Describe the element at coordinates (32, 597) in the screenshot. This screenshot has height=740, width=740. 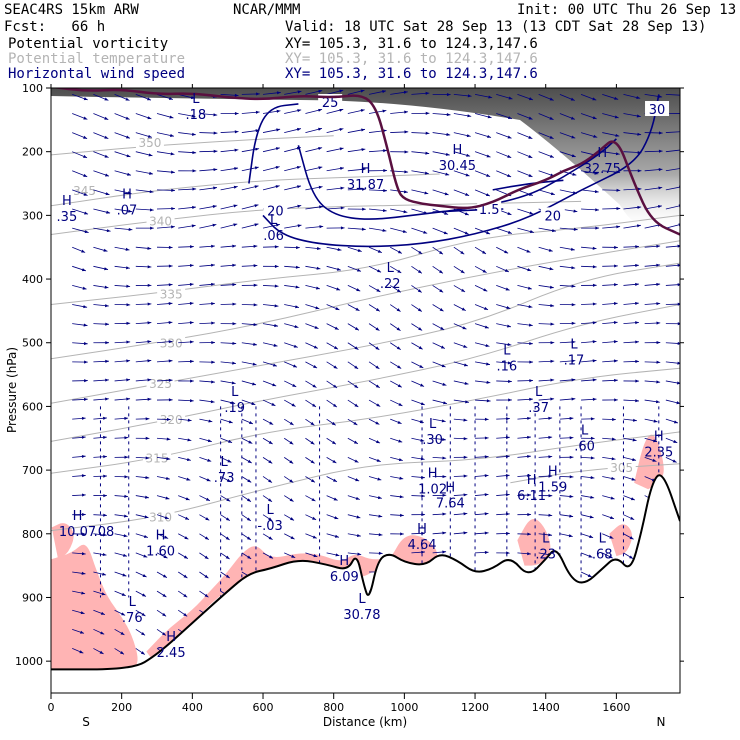
I see `y-tick-label-900: 900` at that location.